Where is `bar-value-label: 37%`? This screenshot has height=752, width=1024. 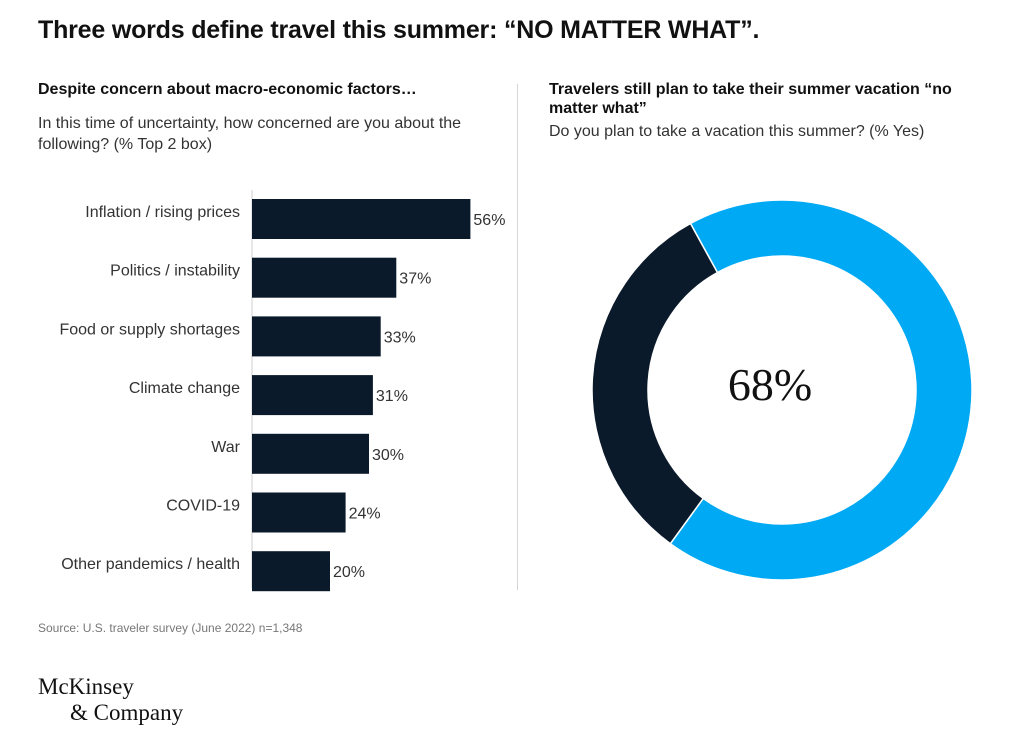 bar-value-label: 37% is located at coordinates (415, 279).